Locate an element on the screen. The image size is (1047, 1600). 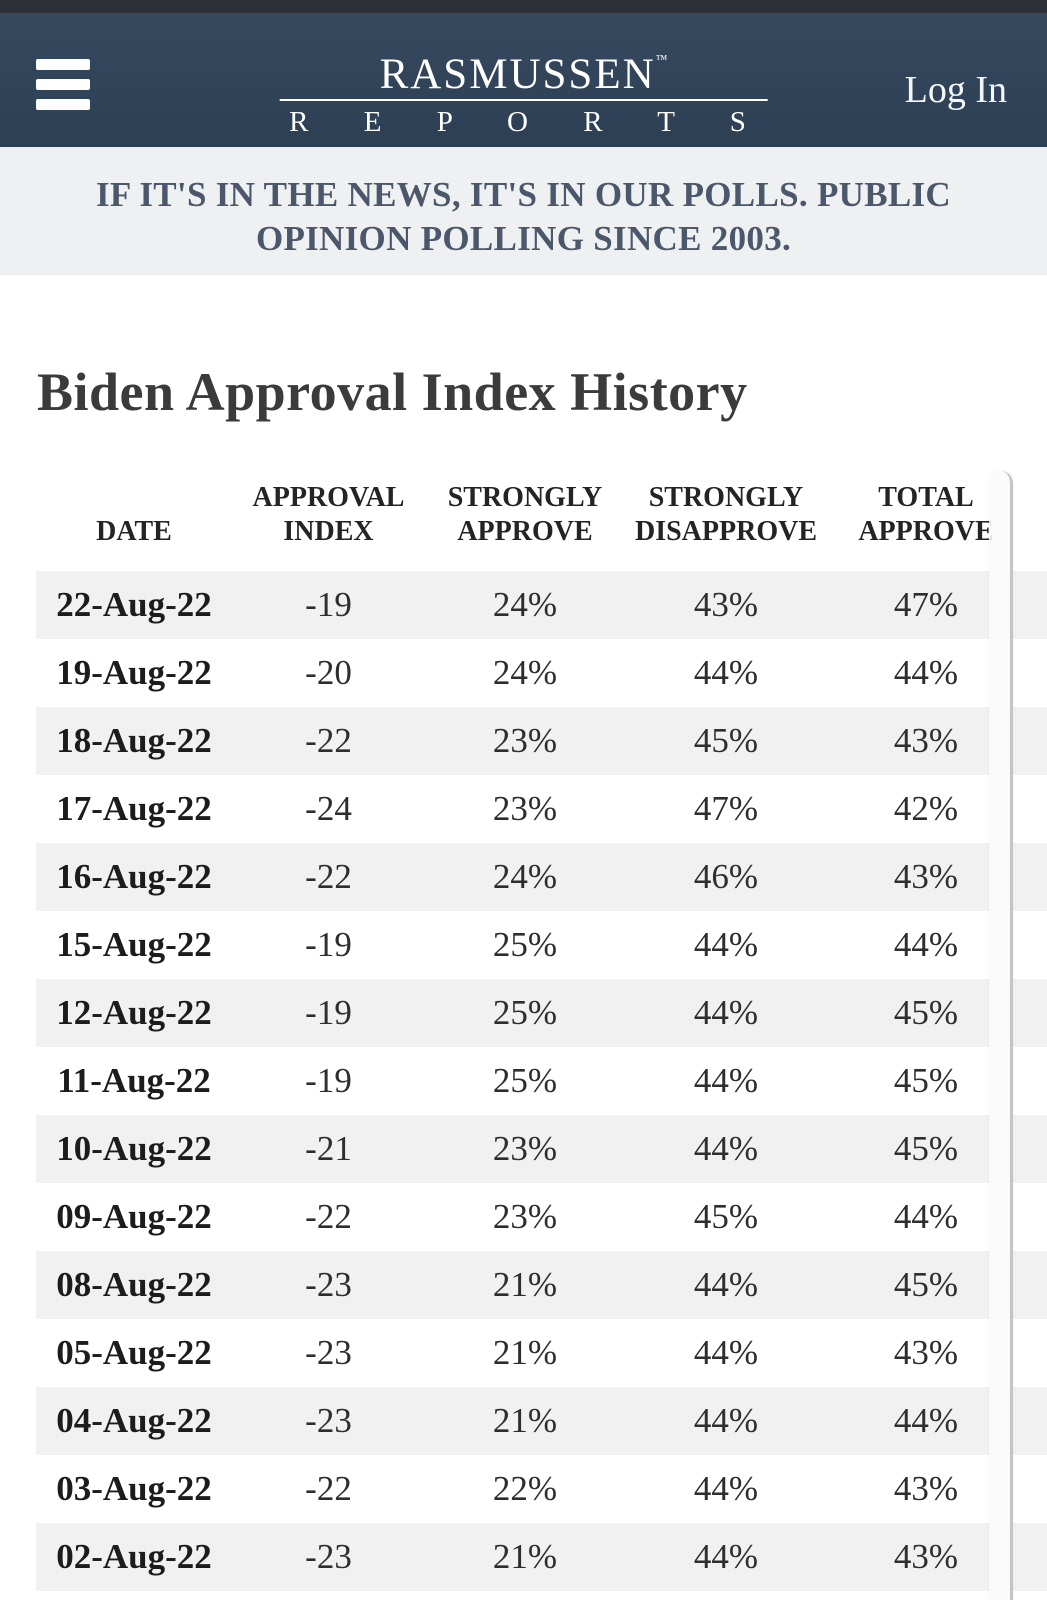
cell-date: 22-Aug-22 is located at coordinates (134, 604).